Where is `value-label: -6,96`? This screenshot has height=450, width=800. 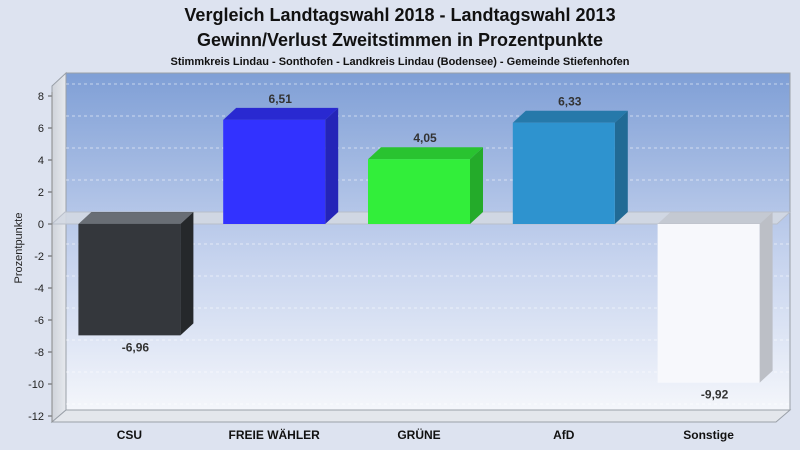
value-label: -6,96 is located at coordinates (136, 347).